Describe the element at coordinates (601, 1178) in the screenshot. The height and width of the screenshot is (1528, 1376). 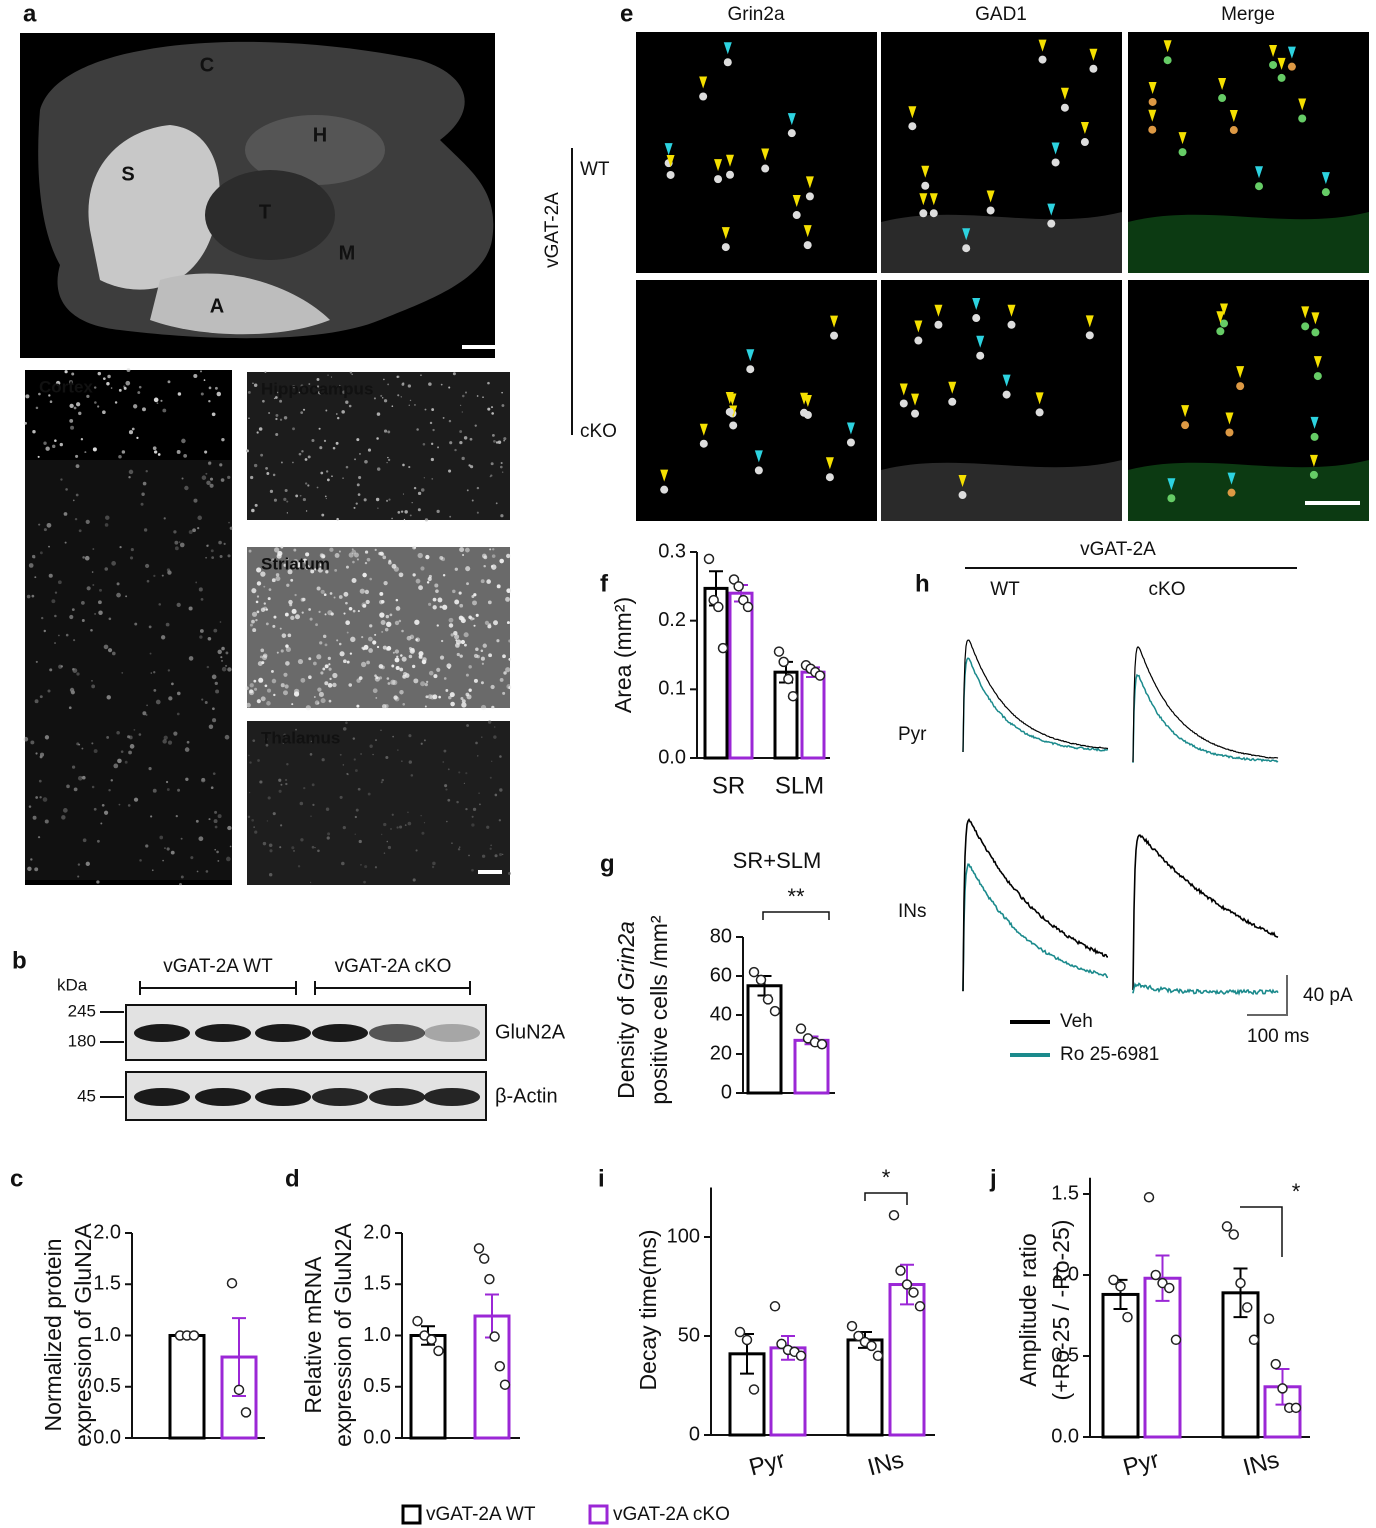
I see `panel-letter: i` at that location.